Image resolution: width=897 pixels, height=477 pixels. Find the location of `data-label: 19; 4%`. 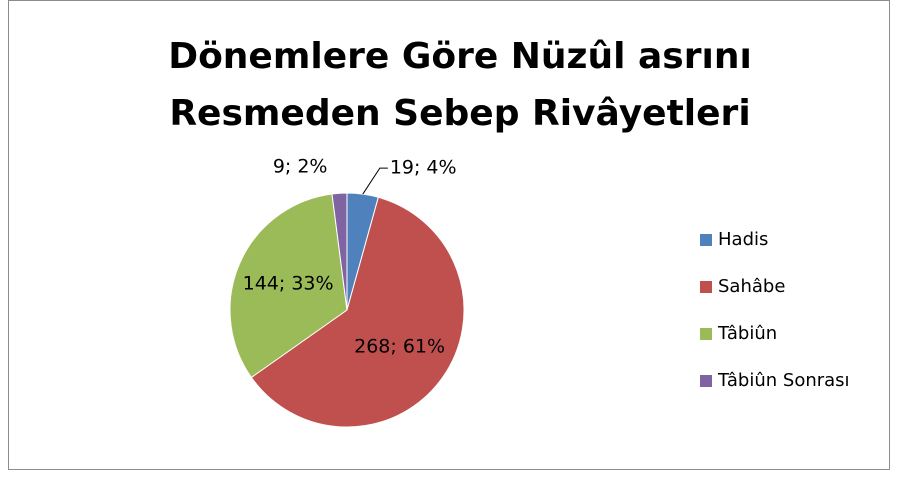

data-label: 19; 4% is located at coordinates (423, 168).